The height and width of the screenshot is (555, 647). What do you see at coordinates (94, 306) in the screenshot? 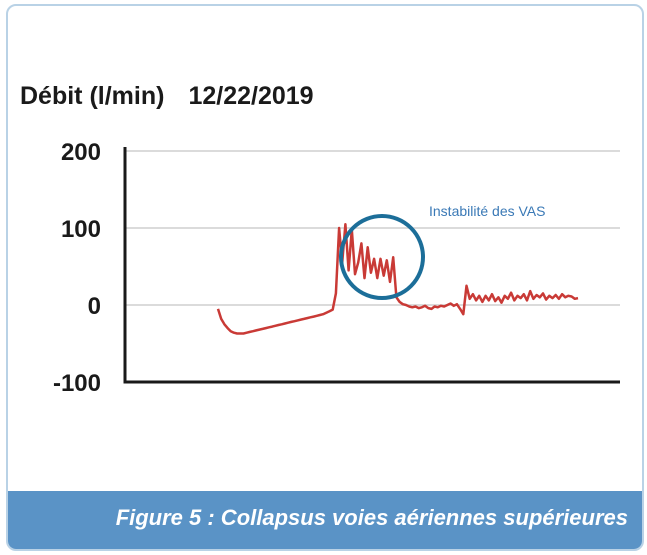
I see `y-tick-label: 0` at bounding box center [94, 306].